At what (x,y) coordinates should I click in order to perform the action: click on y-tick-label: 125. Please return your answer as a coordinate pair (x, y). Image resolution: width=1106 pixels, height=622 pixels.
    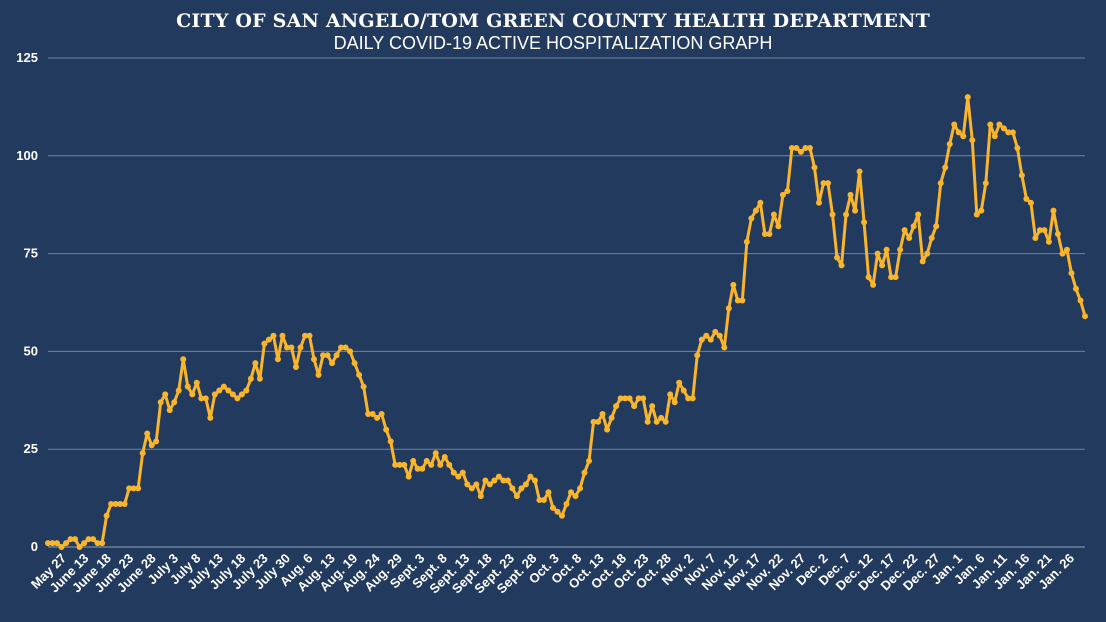
    Looking at the image, I should click on (27, 57).